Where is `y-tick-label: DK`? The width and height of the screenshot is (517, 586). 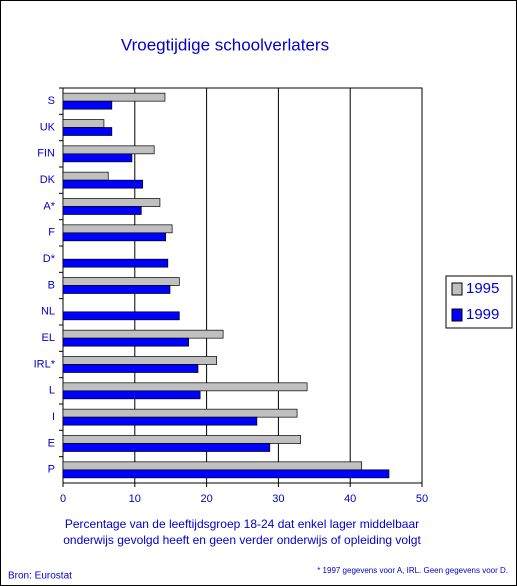
y-tick-label: DK is located at coordinates (48, 180).